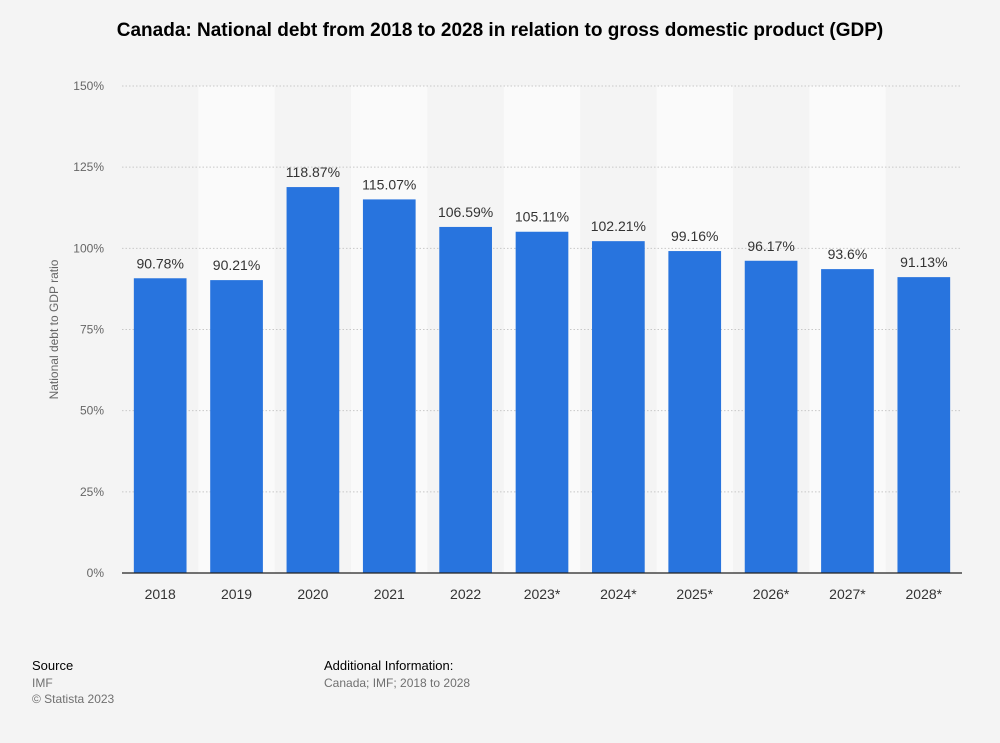 The height and width of the screenshot is (743, 1000). Describe the element at coordinates (465, 399) in the screenshot. I see `bar-2022` at that location.